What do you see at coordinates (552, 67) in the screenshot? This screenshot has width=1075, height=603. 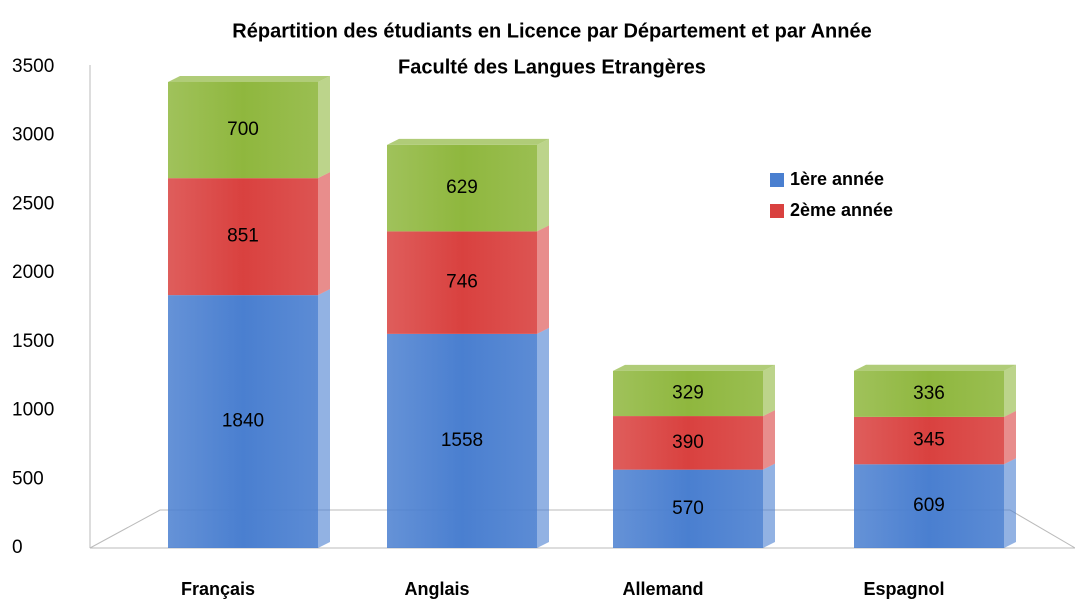 I see `chart-subtitle: Faculté des Langues Etrangères` at bounding box center [552, 67].